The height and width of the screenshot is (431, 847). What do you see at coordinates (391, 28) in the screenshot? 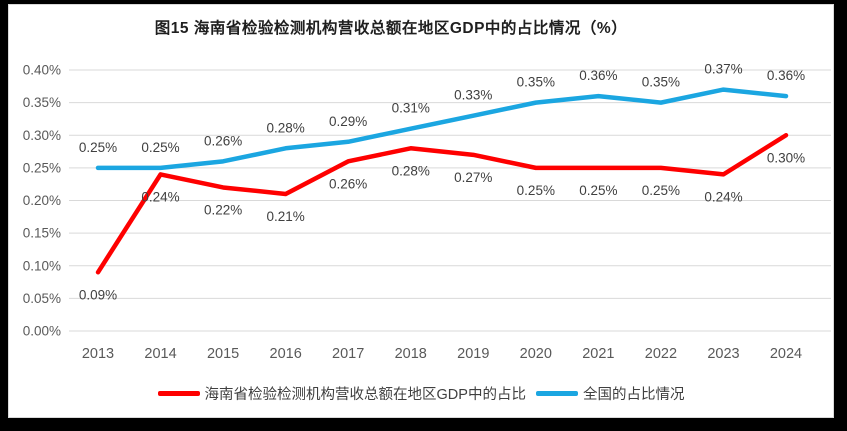
I see `chart-title: 图15 海南省检验检测机构营收总额在地区GDP中的占比情况（%）` at bounding box center [391, 28].